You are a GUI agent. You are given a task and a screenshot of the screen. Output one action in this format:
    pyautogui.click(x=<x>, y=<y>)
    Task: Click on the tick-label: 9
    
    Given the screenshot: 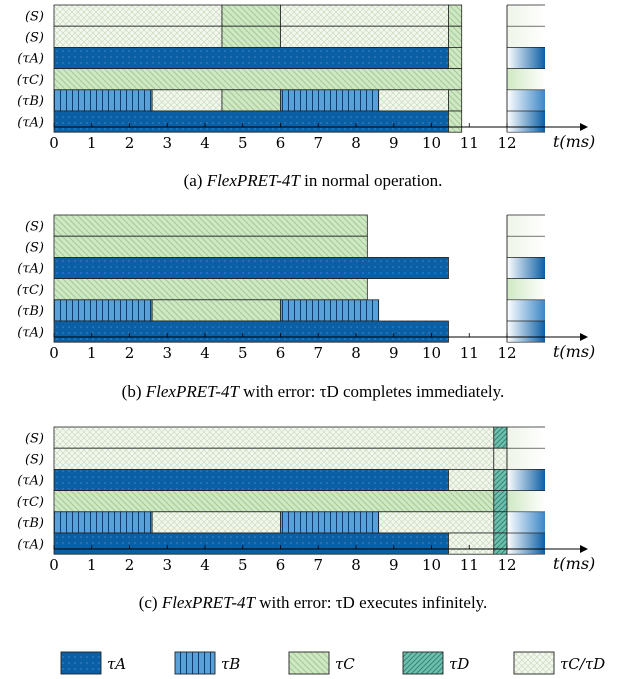 What is the action you would take?
    pyautogui.click(x=394, y=353)
    